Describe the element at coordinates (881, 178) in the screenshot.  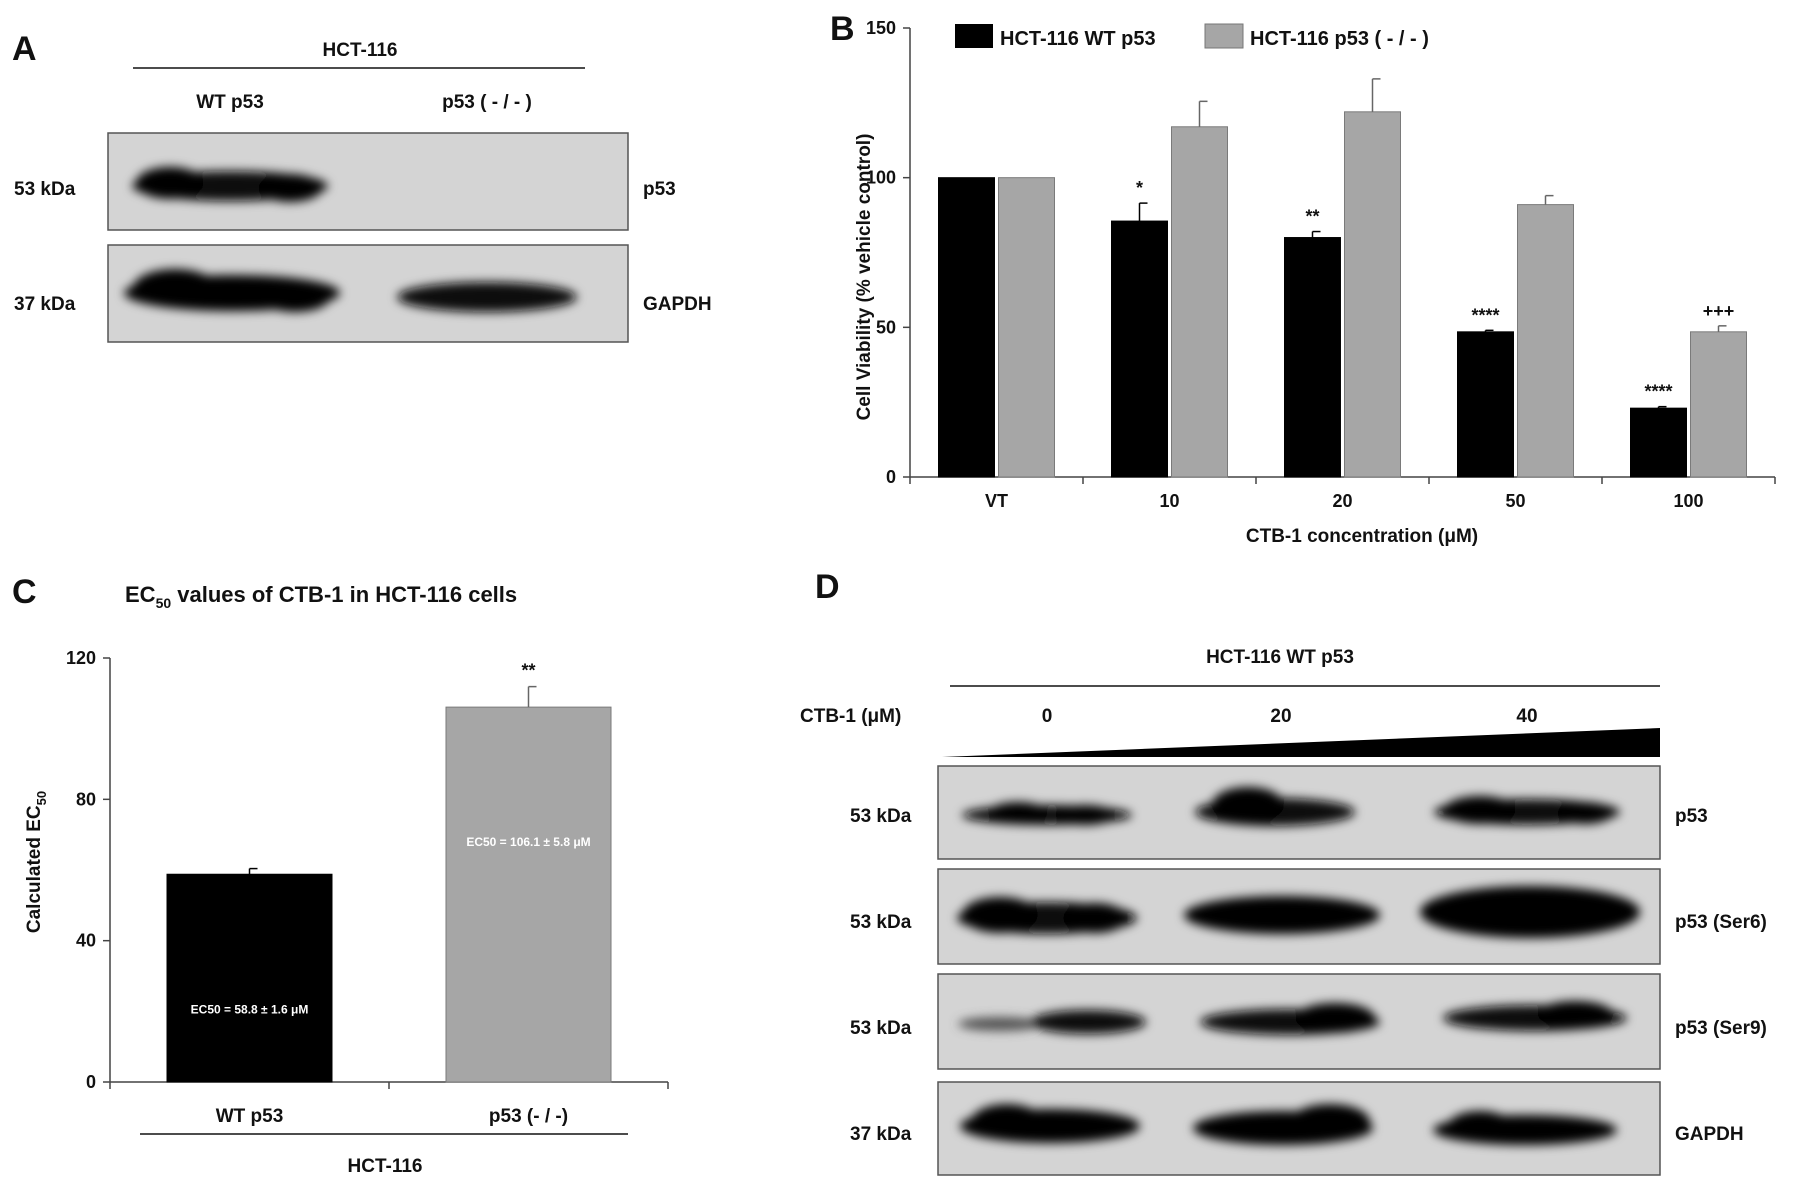
I see `b-y-tick-label: 100` at that location.